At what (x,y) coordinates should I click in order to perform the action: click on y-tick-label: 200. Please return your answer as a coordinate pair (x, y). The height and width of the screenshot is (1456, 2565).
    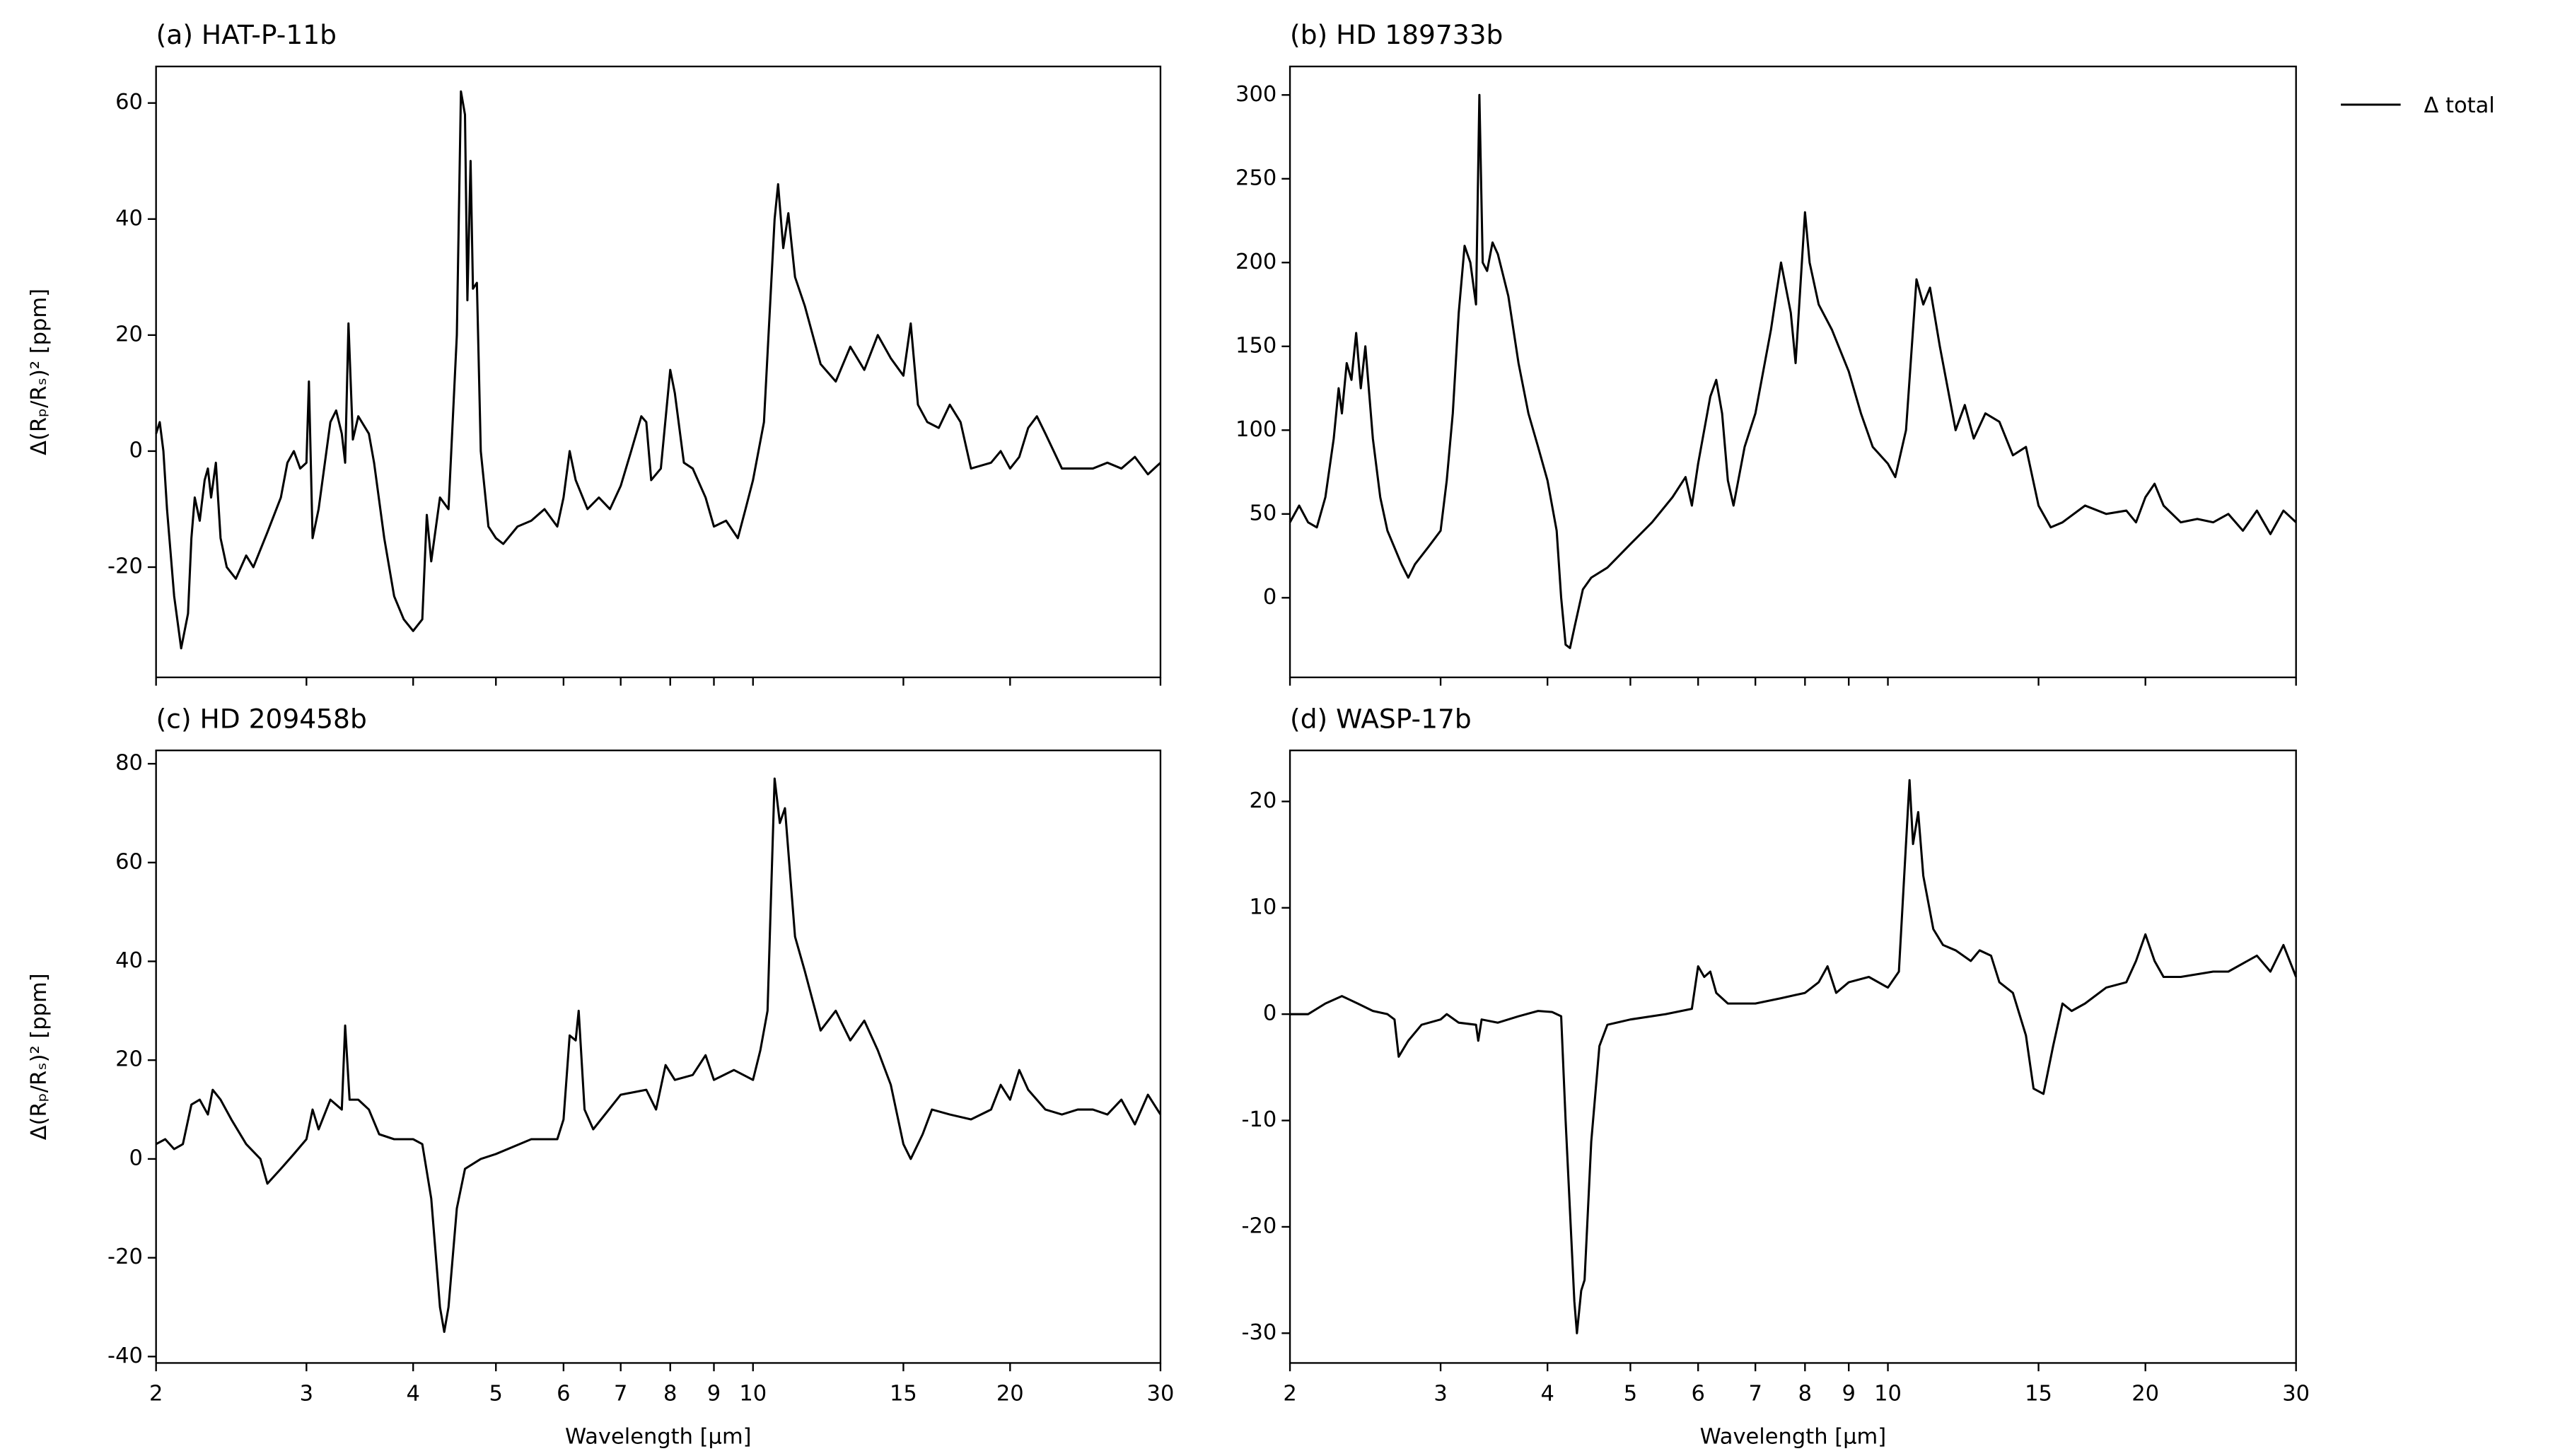
    Looking at the image, I should click on (1255, 262).